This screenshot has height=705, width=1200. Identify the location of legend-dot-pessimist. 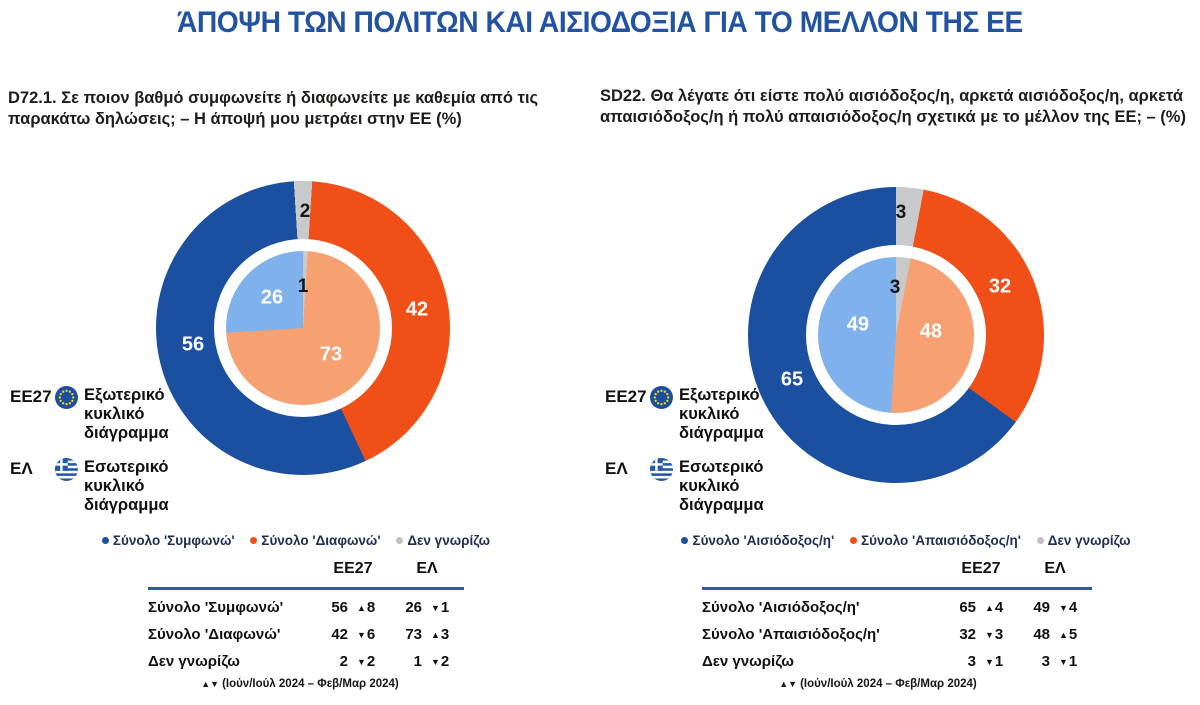
(853, 540).